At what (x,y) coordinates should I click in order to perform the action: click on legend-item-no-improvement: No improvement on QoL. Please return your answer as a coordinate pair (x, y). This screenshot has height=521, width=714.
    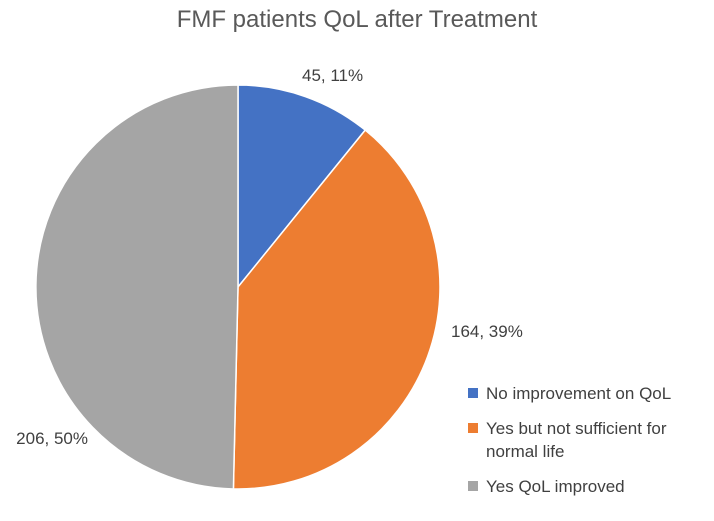
    Looking at the image, I should click on (588, 393).